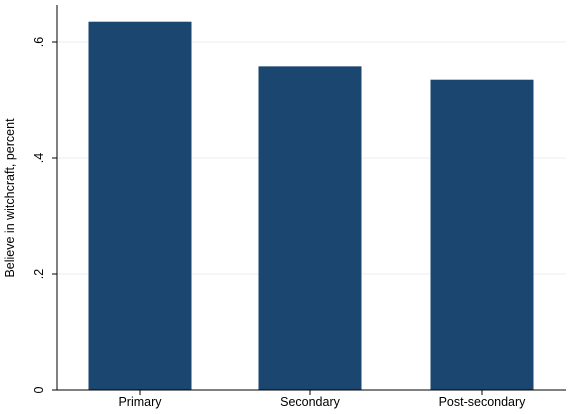 Image resolution: width=568 pixels, height=414 pixels. What do you see at coordinates (310, 228) in the screenshot?
I see `bar-secondary` at bounding box center [310, 228].